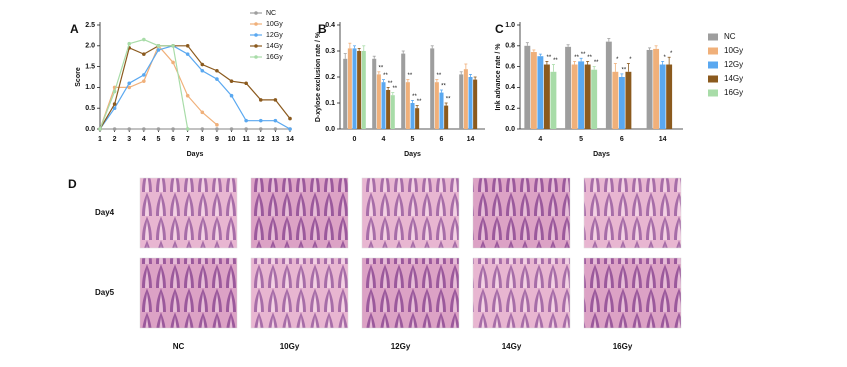 The width and height of the screenshot is (847, 367). Describe the element at coordinates (115, 139) in the screenshot. I see `x-tick-label: 2` at that location.